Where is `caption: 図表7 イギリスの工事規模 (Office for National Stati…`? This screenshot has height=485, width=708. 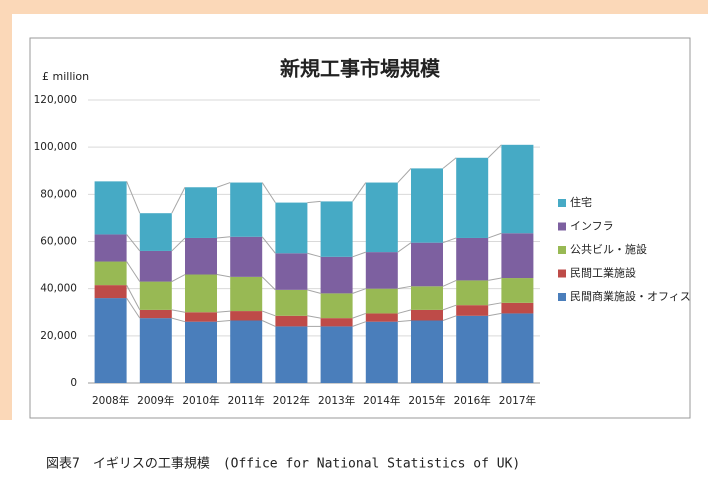
caption: 図表7 イギリスの工事規模 (Office for National Stati… is located at coordinates (283, 464).